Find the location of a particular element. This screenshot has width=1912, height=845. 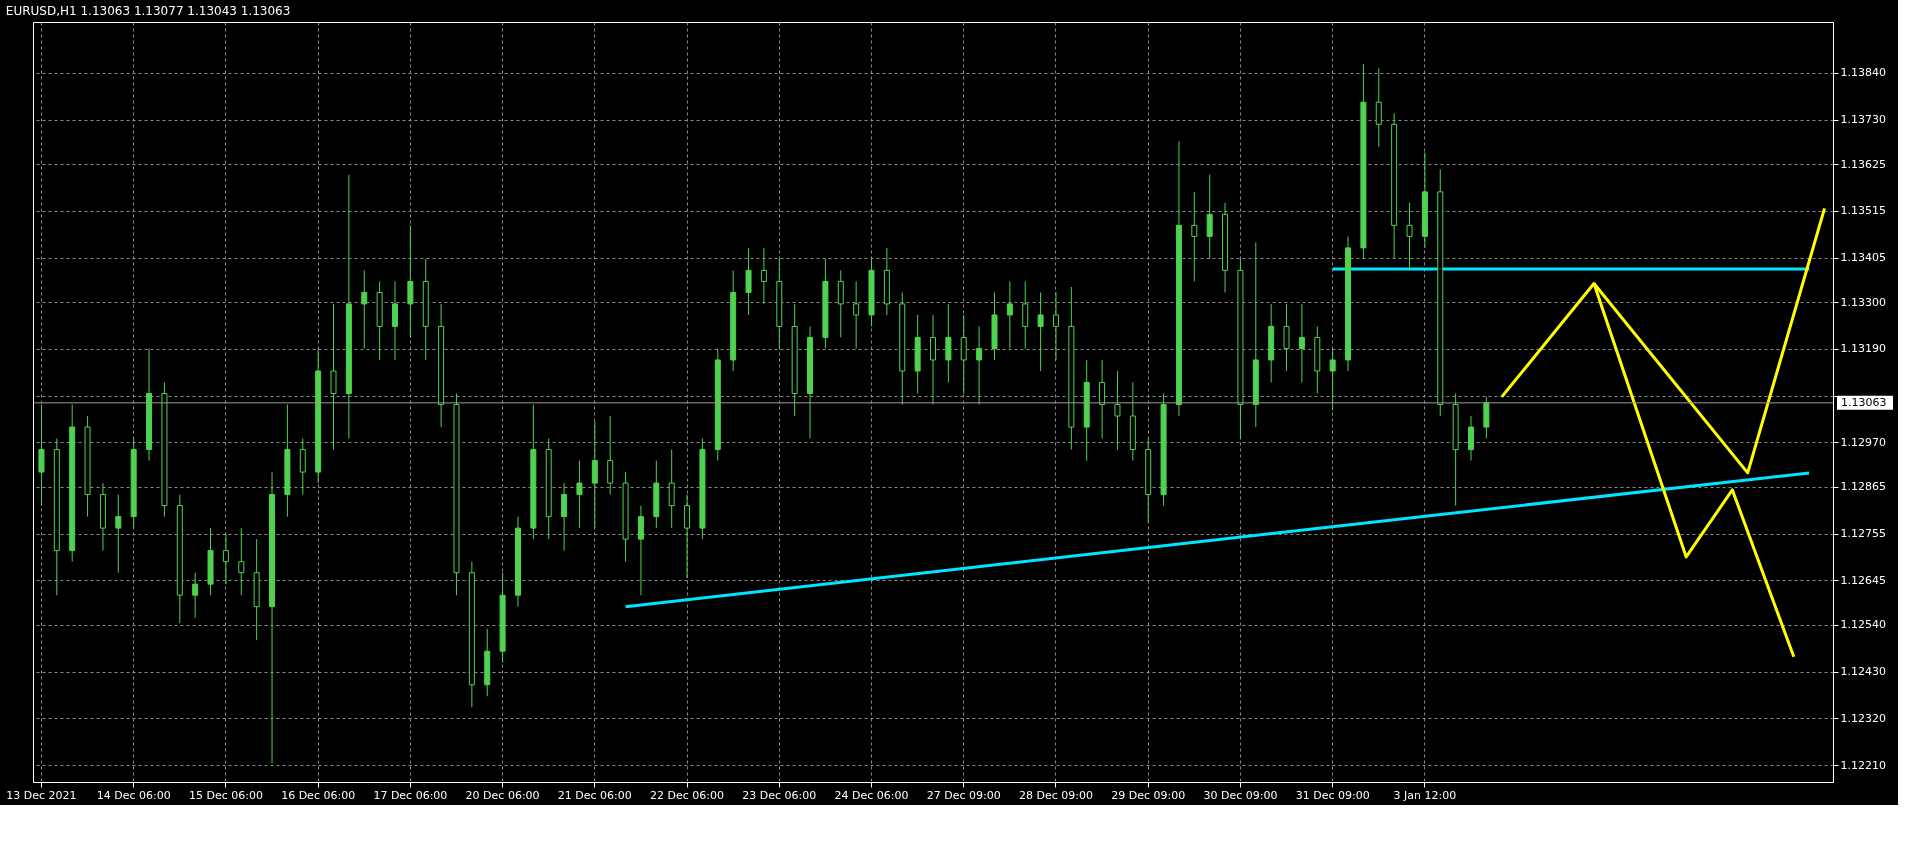

x-tick-label: 21 Dec 06:00 is located at coordinates (594, 795).